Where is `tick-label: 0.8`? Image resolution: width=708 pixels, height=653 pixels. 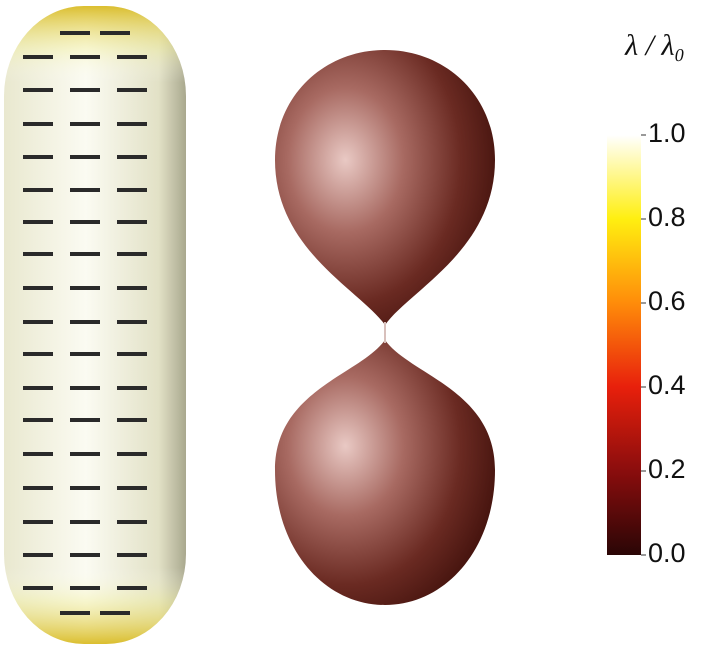
tick-label: 0.8 is located at coordinates (667, 217).